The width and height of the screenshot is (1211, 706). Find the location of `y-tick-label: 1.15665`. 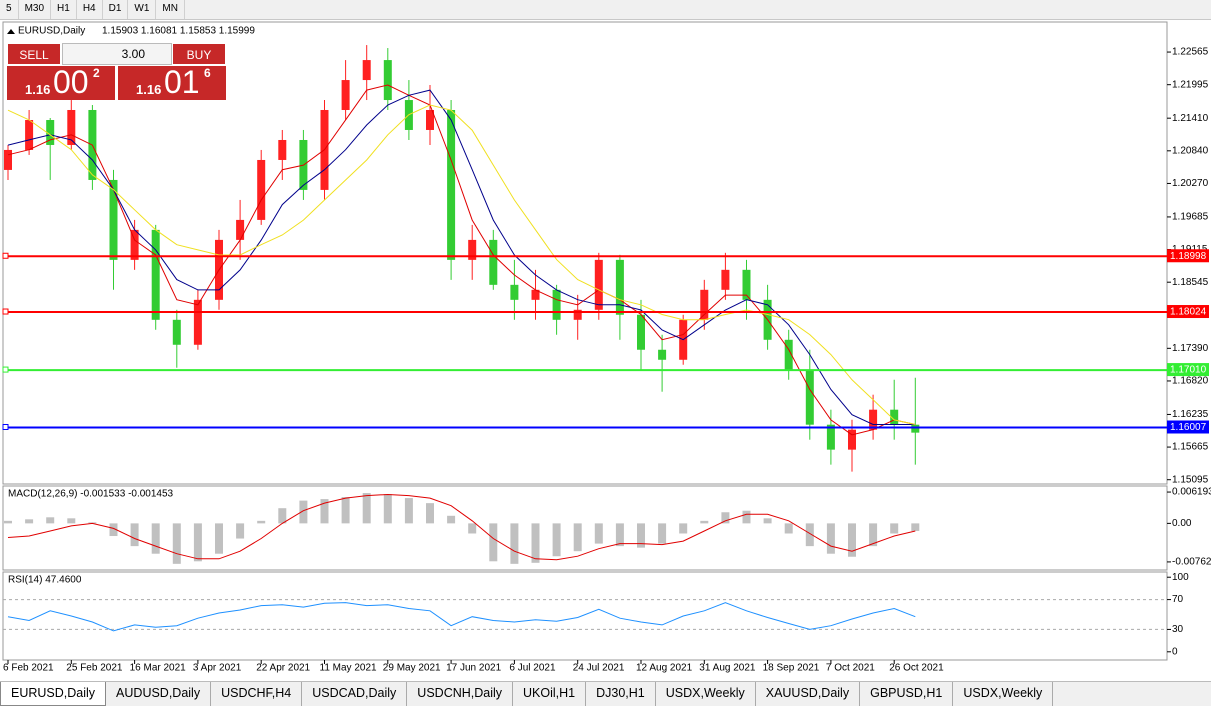

y-tick-label: 1.15665 is located at coordinates (1190, 447).